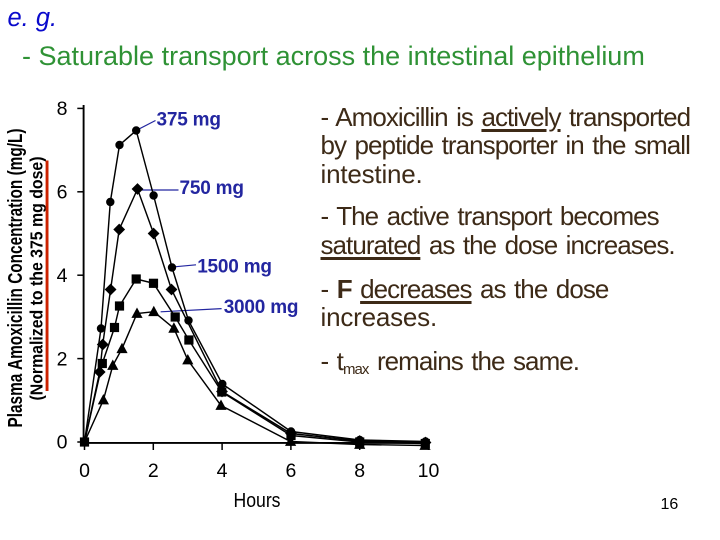 This screenshot has height=540, width=720. I want to click on svg-text: Hours, so click(257, 500).